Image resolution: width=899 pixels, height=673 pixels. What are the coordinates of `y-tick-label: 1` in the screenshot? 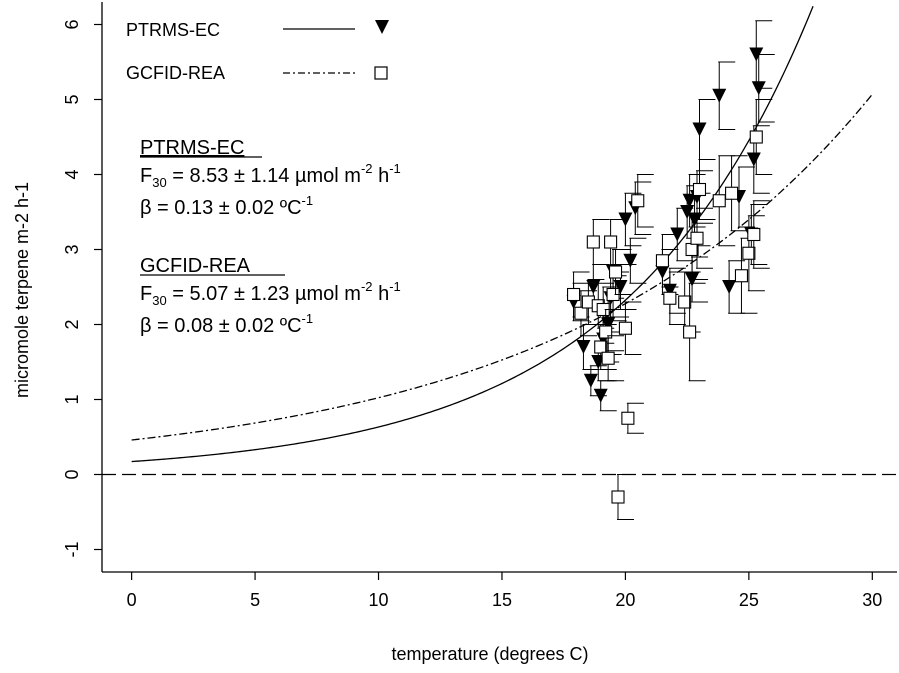 It's located at (72, 399).